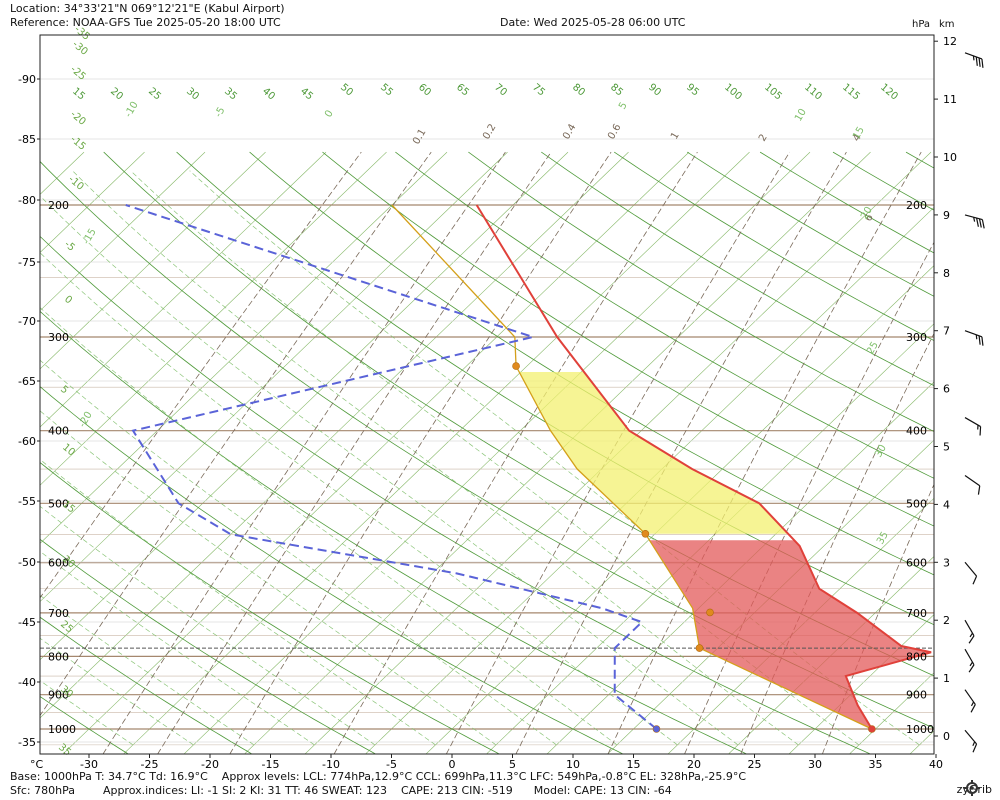 This screenshot has width=1000, height=800. Describe the element at coordinates (876, 764) in the screenshot. I see `x-tick-label: 35` at that location.